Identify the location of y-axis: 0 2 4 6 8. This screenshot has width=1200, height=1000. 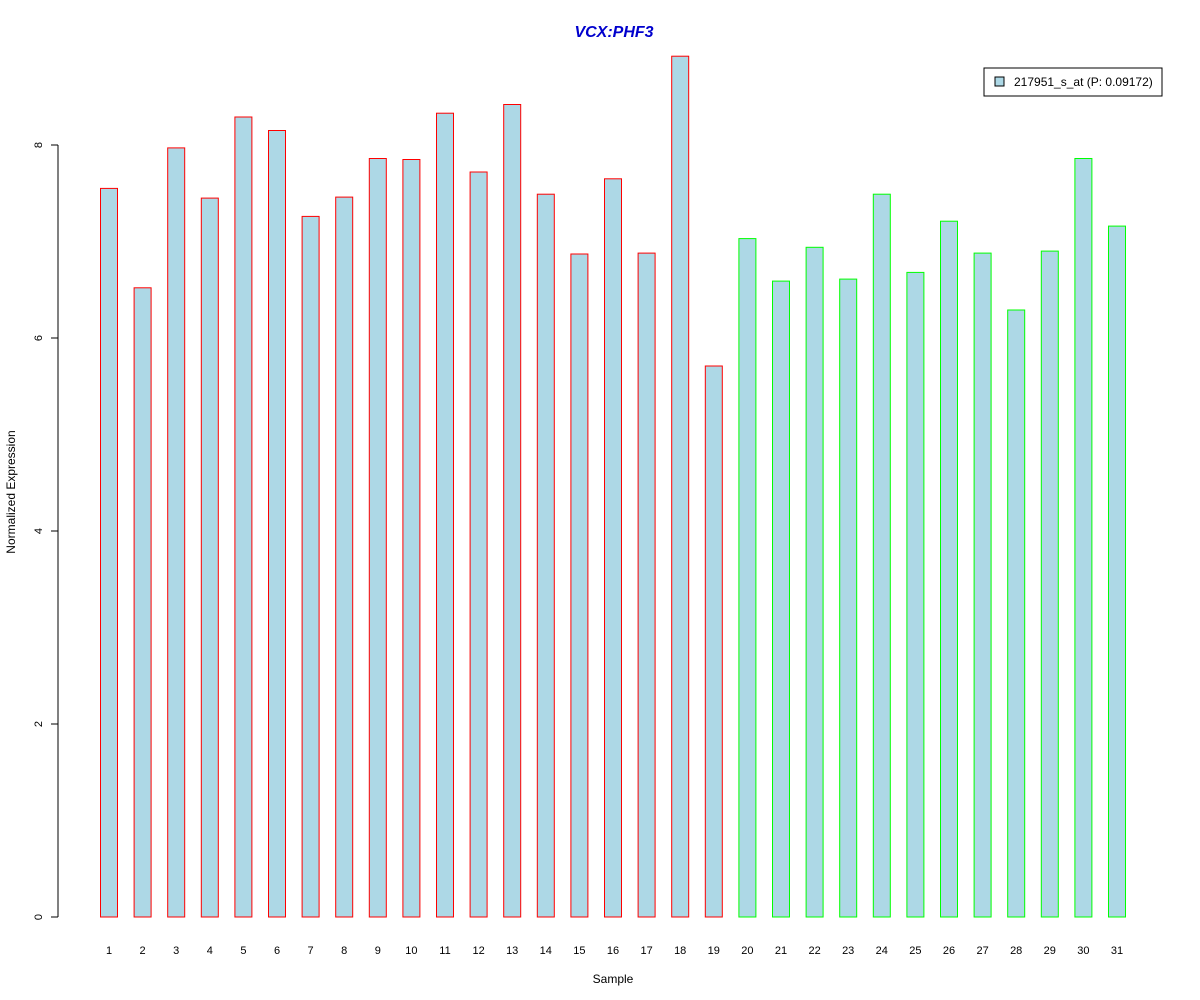
(46, 531).